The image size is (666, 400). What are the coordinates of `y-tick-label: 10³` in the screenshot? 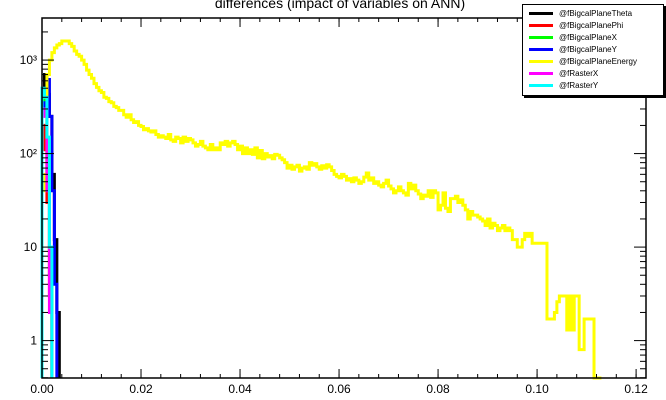 It's located at (28, 60).